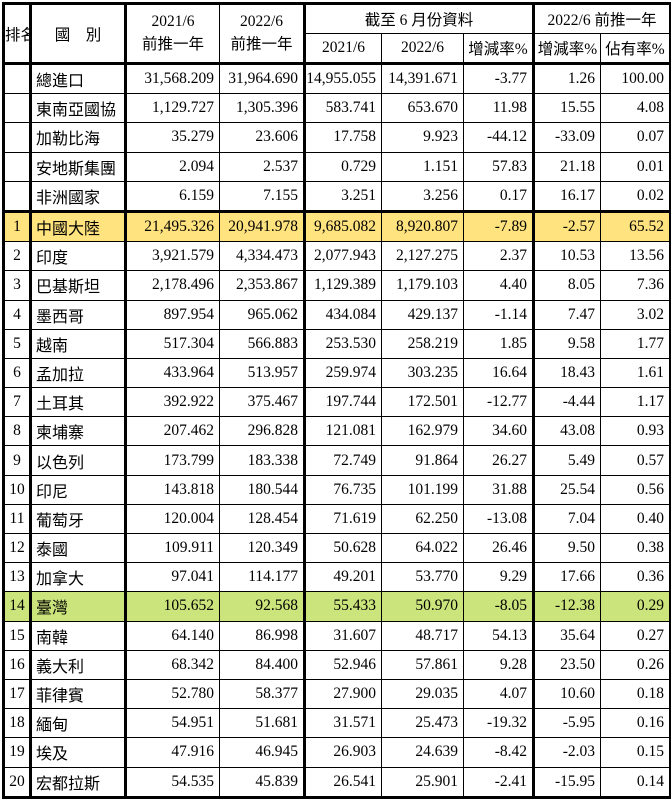 The width and height of the screenshot is (671, 801). What do you see at coordinates (422, 343) in the screenshot?
I see `june-2022-value-cell: 258.219` at bounding box center [422, 343].